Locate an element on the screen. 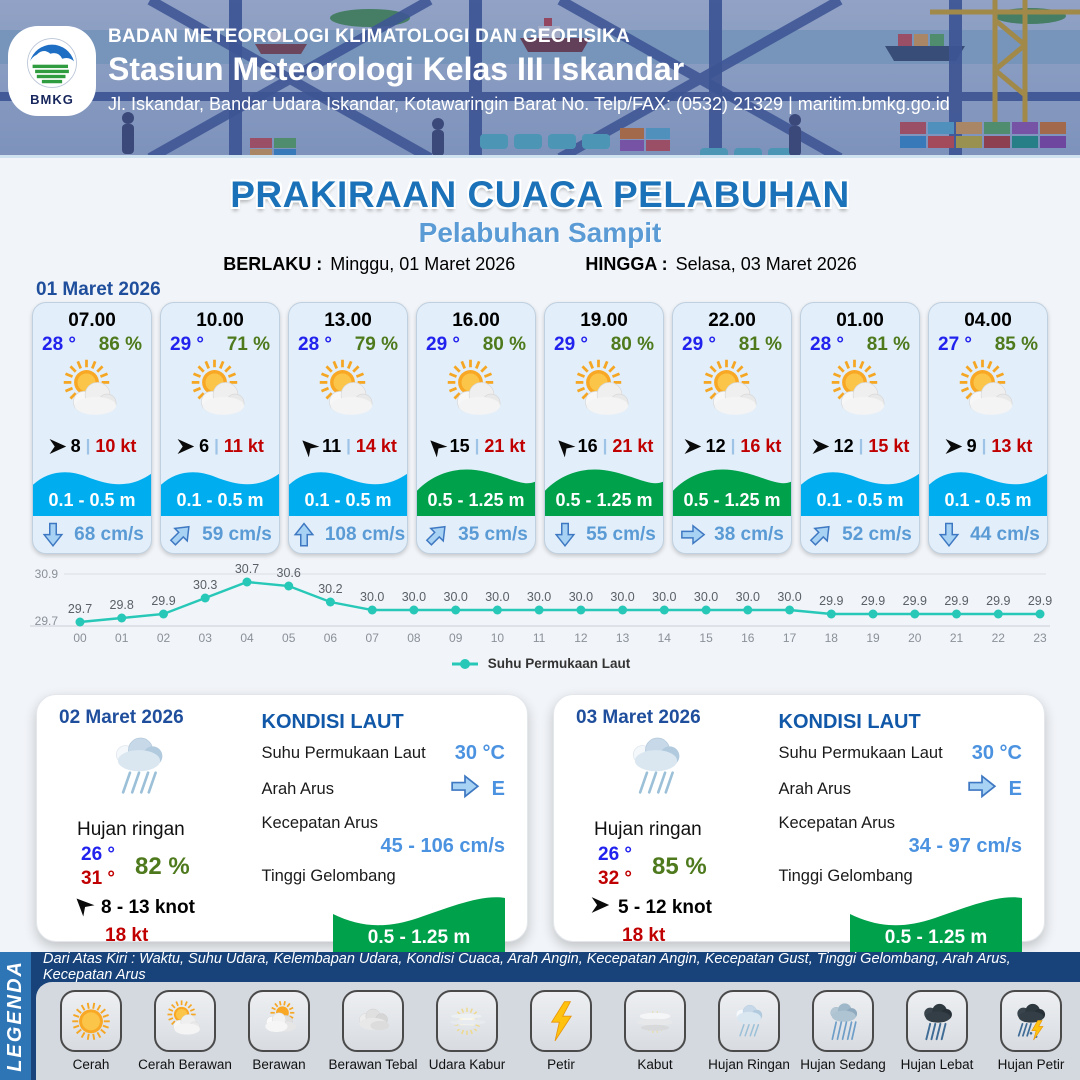 The height and width of the screenshot is (1080, 1080). svg-text: 20 is located at coordinates (915, 638).